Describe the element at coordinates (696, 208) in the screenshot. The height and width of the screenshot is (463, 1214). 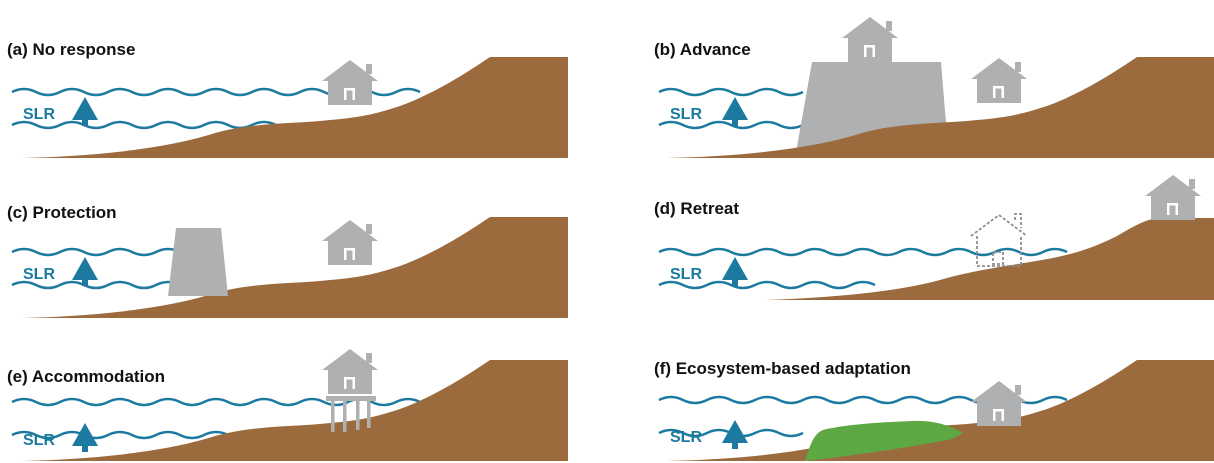
I see `panel-title-d: (d) Retreat` at that location.